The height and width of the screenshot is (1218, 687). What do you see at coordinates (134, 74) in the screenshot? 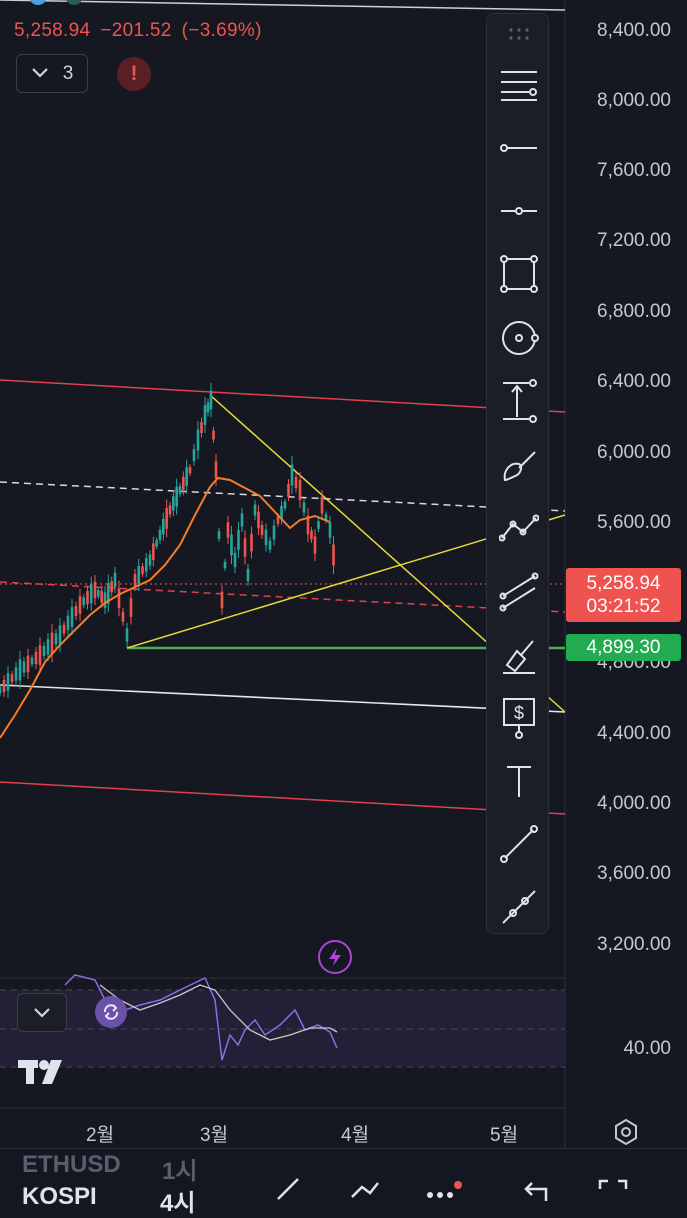
I see `warning-icon: !` at bounding box center [134, 74].